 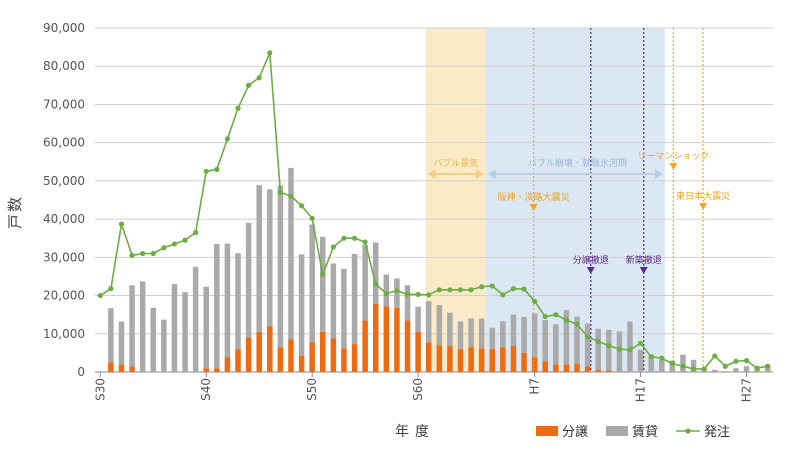 What do you see at coordinates (455, 163) in the screenshot?
I see `bubble-boom-label: バブル景気` at bounding box center [455, 163].